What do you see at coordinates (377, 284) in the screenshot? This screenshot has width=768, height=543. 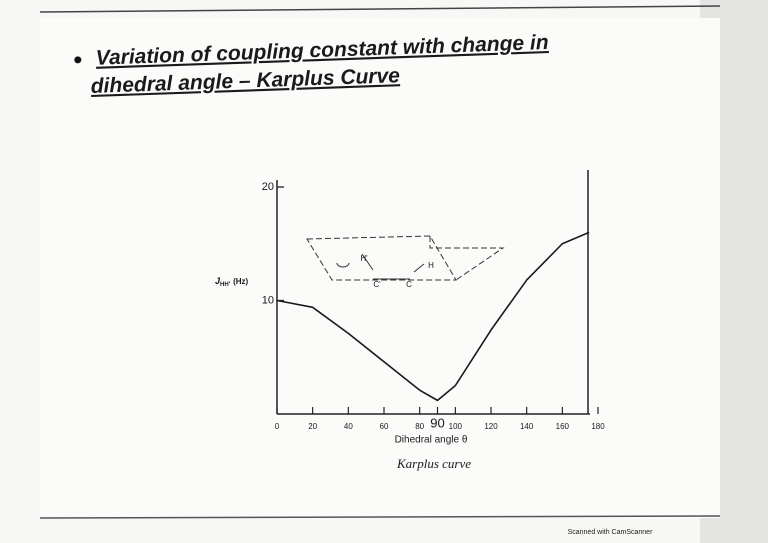 I see `atom-label: C'` at bounding box center [377, 284].